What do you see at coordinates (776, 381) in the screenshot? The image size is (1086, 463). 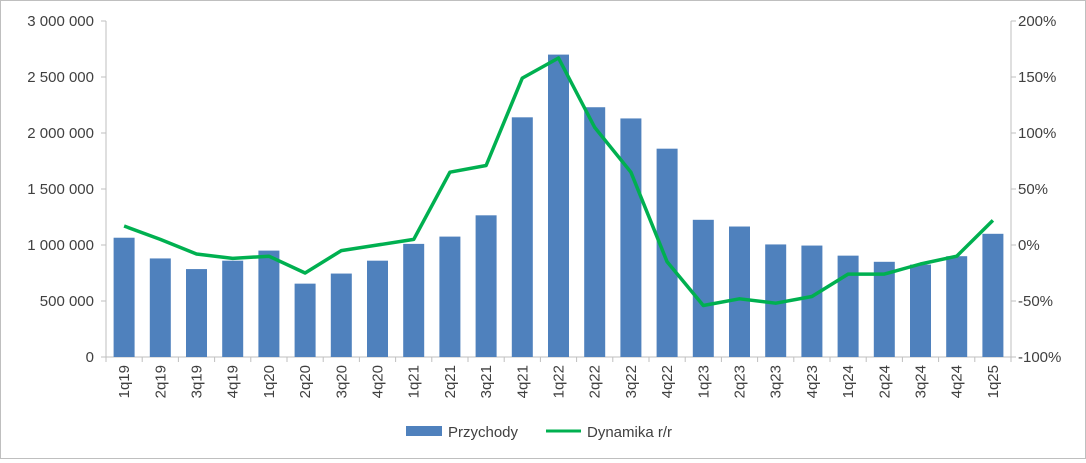 I see `x-tick-label: 3q23` at bounding box center [776, 381].